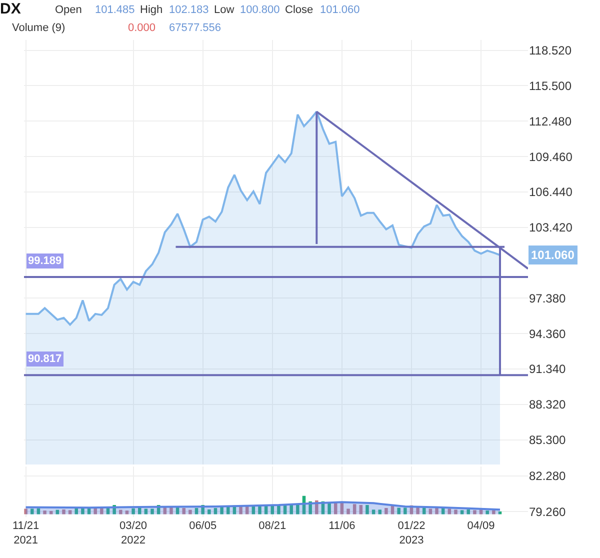 This screenshot has height=558, width=600. What do you see at coordinates (26, 533) in the screenshot?
I see `x-tick-label: 11/21 2021` at bounding box center [26, 533].